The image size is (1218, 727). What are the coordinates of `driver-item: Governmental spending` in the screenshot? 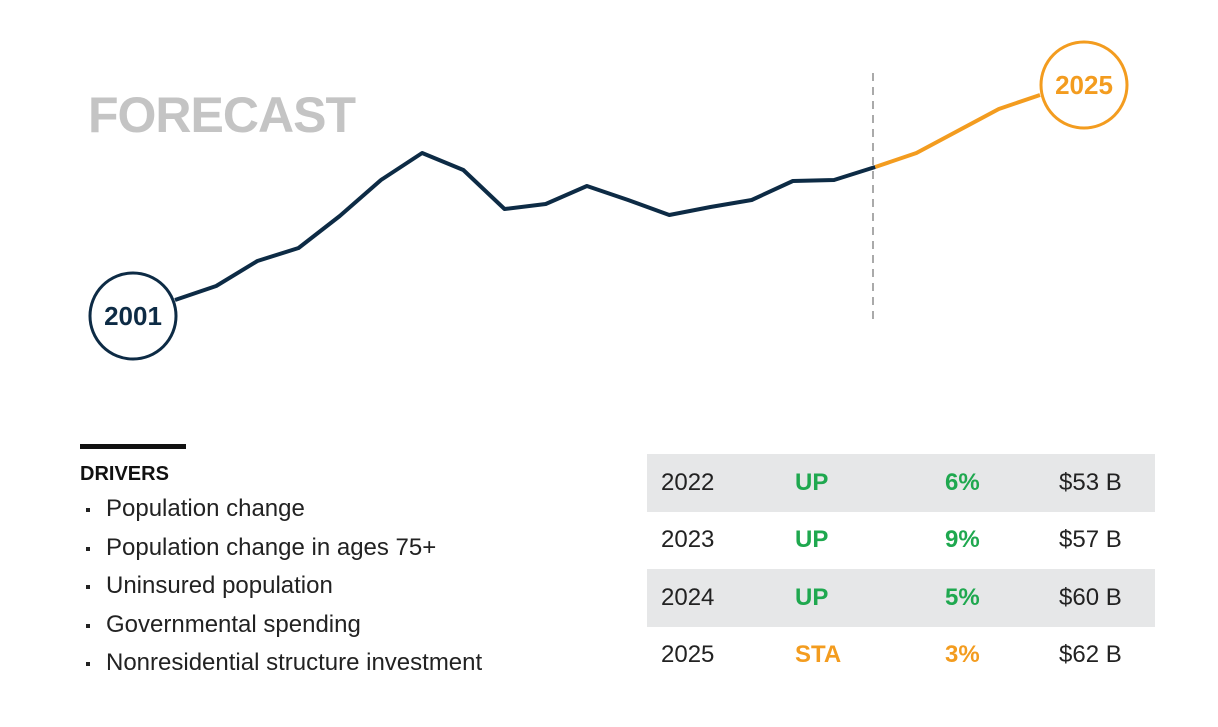 It's located at (340, 625).